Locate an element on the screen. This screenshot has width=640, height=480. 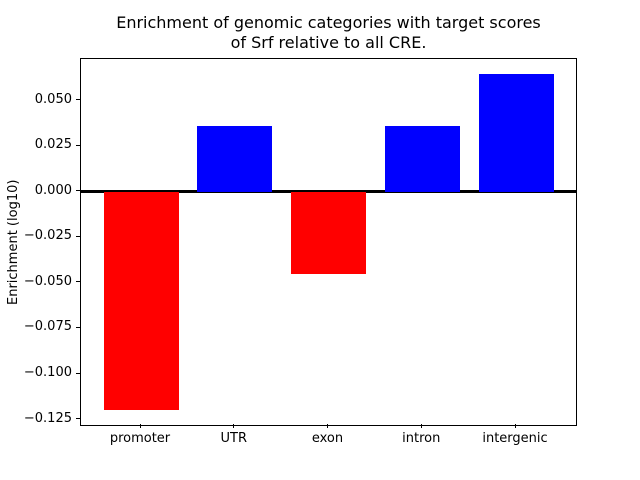
y-tick-label: −0.050 is located at coordinates (47, 281).